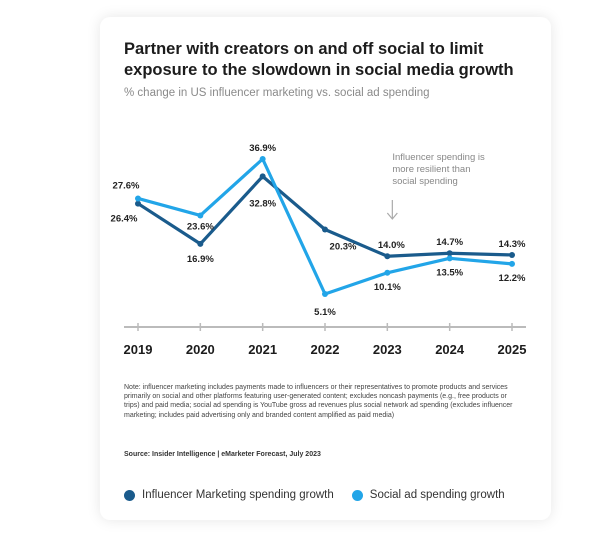  Describe the element at coordinates (387, 349) in the screenshot. I see `x-tick-label: 2023` at that location.